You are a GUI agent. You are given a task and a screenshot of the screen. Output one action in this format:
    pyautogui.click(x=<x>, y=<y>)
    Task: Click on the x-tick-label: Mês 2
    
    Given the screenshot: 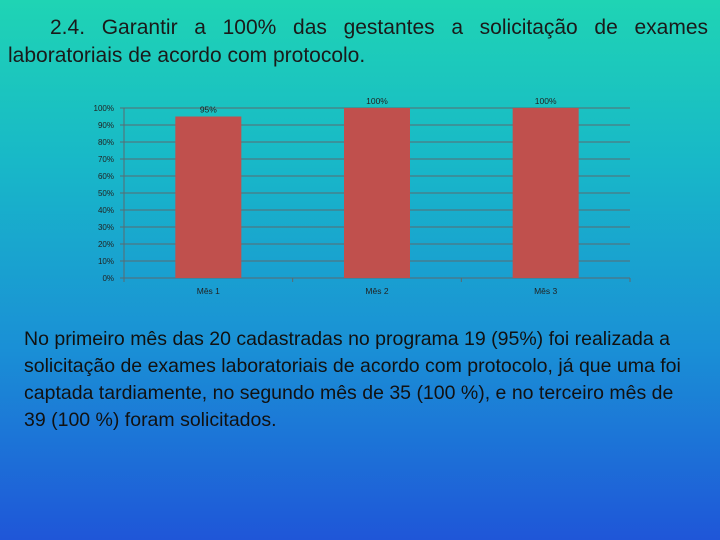 What is the action you would take?
    pyautogui.click(x=376, y=291)
    